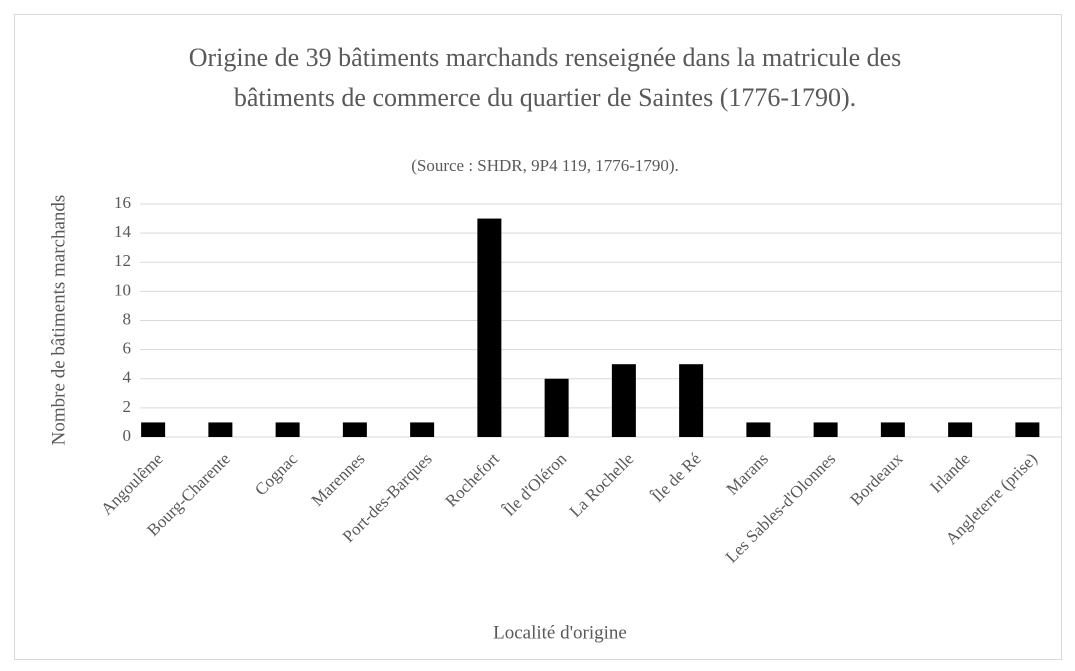 The width and height of the screenshot is (1075, 671). Describe the element at coordinates (127, 318) in the screenshot. I see `y-tick-label: 8` at that location.